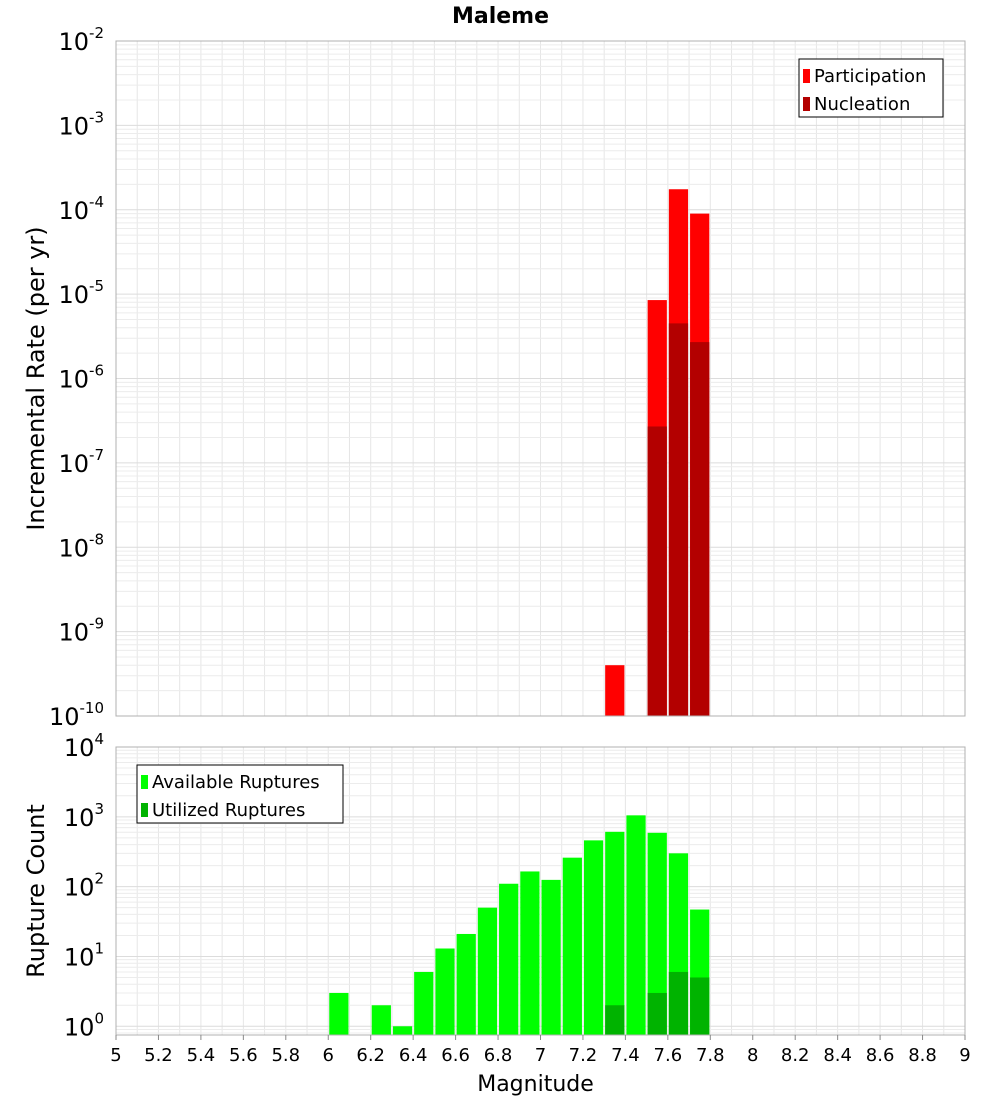 This screenshot has width=1000, height=1100. I want to click on x-tick-label: 8.8, so click(922, 1055).